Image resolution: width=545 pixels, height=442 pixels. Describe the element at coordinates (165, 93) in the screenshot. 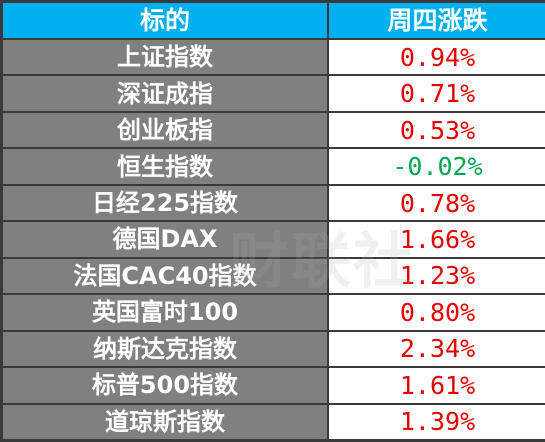

I see `index-name-cell: 深证成指` at that location.